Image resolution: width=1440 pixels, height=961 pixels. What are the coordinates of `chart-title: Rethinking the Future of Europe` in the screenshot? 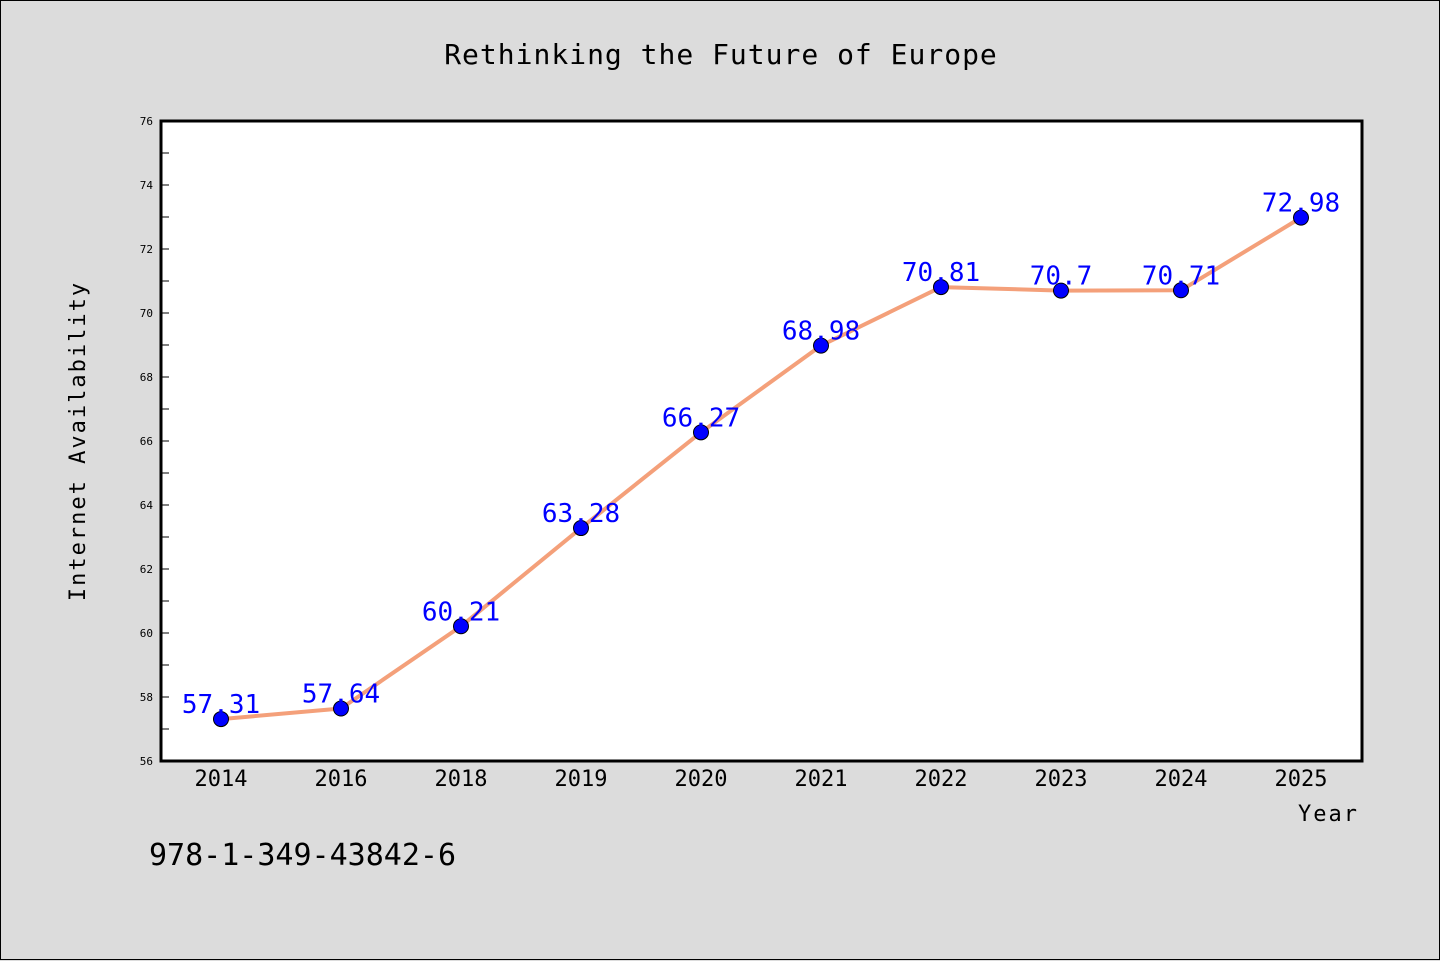 It's located at (721, 54).